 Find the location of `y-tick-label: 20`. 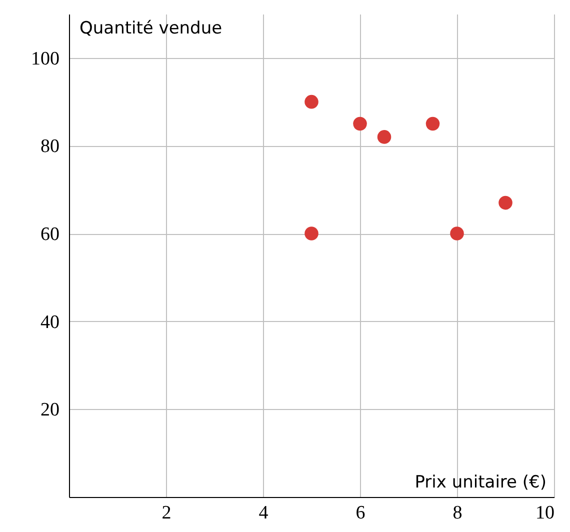

y-tick-label: 20 is located at coordinates (50, 410).